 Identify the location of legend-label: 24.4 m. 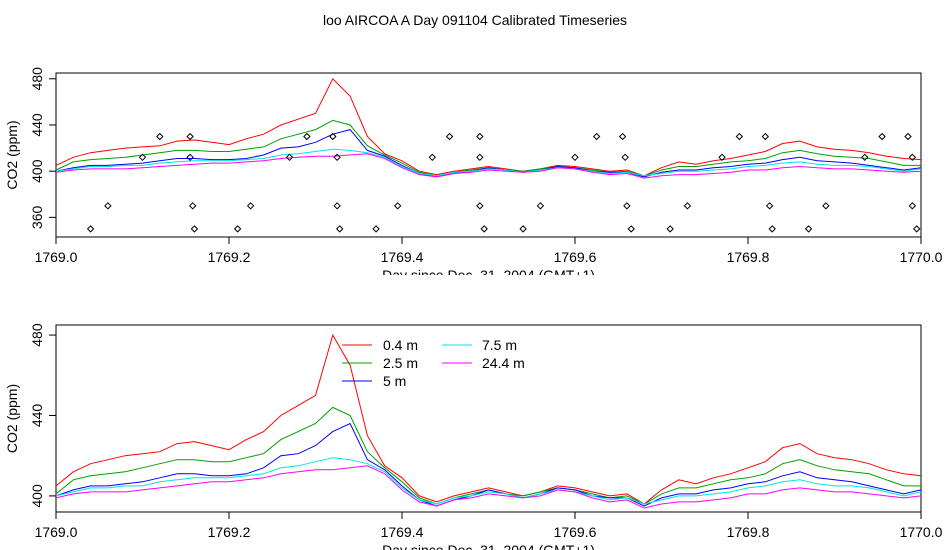
(503, 363).